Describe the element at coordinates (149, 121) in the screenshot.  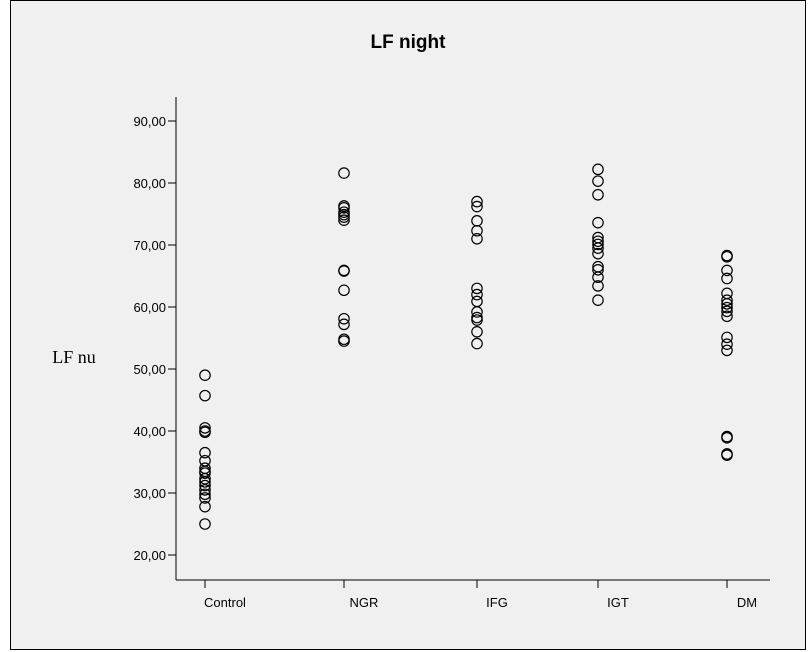
I see `y-tick-label: 90,00` at that location.